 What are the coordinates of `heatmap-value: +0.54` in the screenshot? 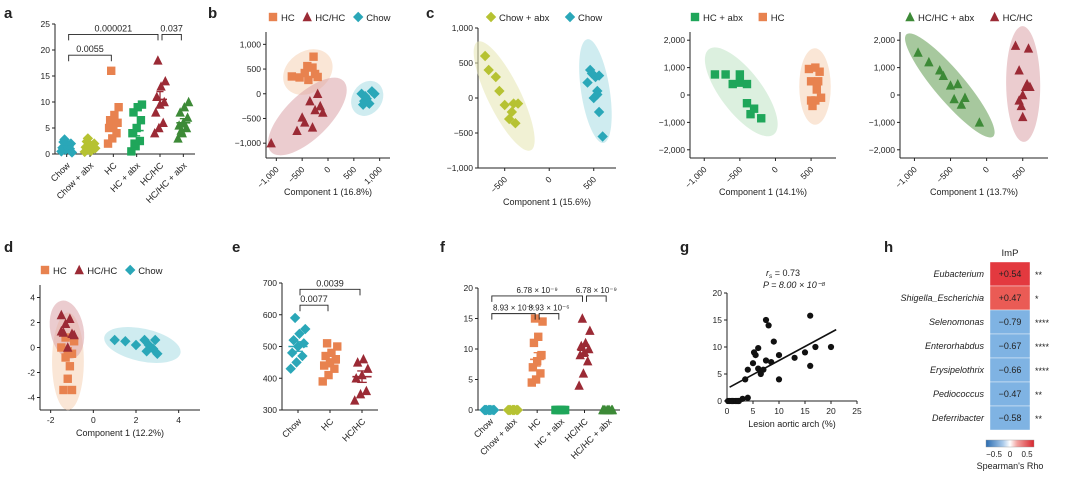 It's located at (1010, 274).